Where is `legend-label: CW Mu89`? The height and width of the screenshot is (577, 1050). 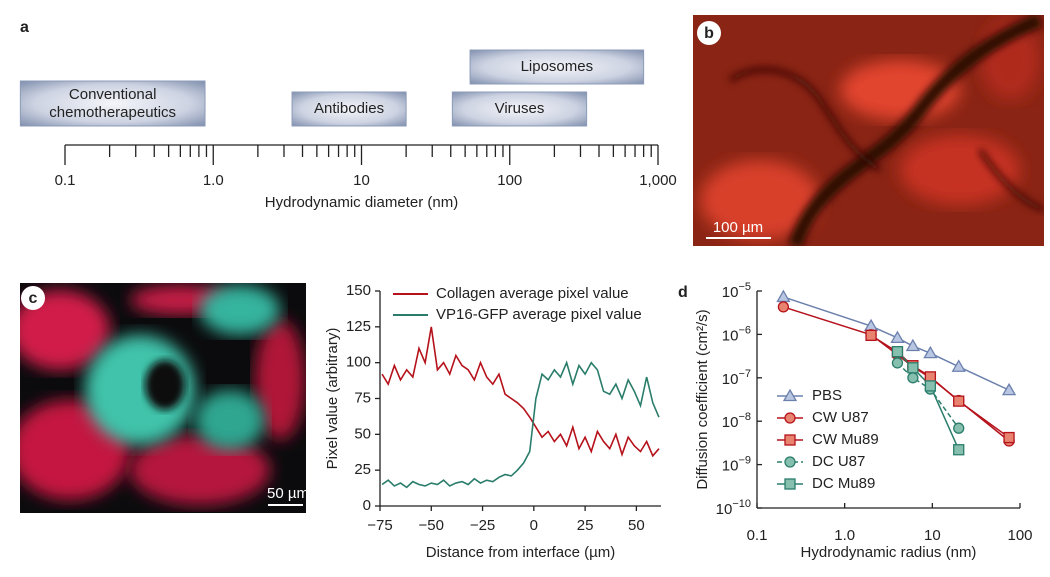 legend-label: CW Mu89 is located at coordinates (845, 439).